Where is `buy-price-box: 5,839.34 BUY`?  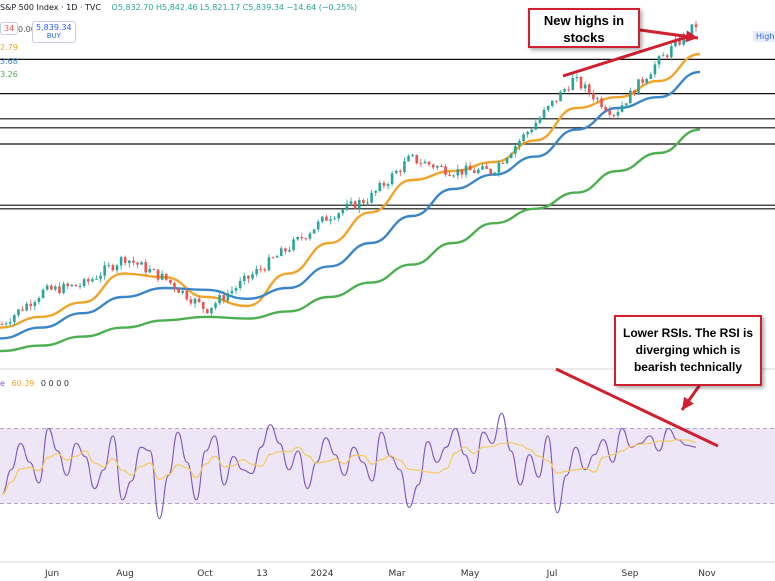 buy-price-box: 5,839.34 BUY is located at coordinates (54, 32).